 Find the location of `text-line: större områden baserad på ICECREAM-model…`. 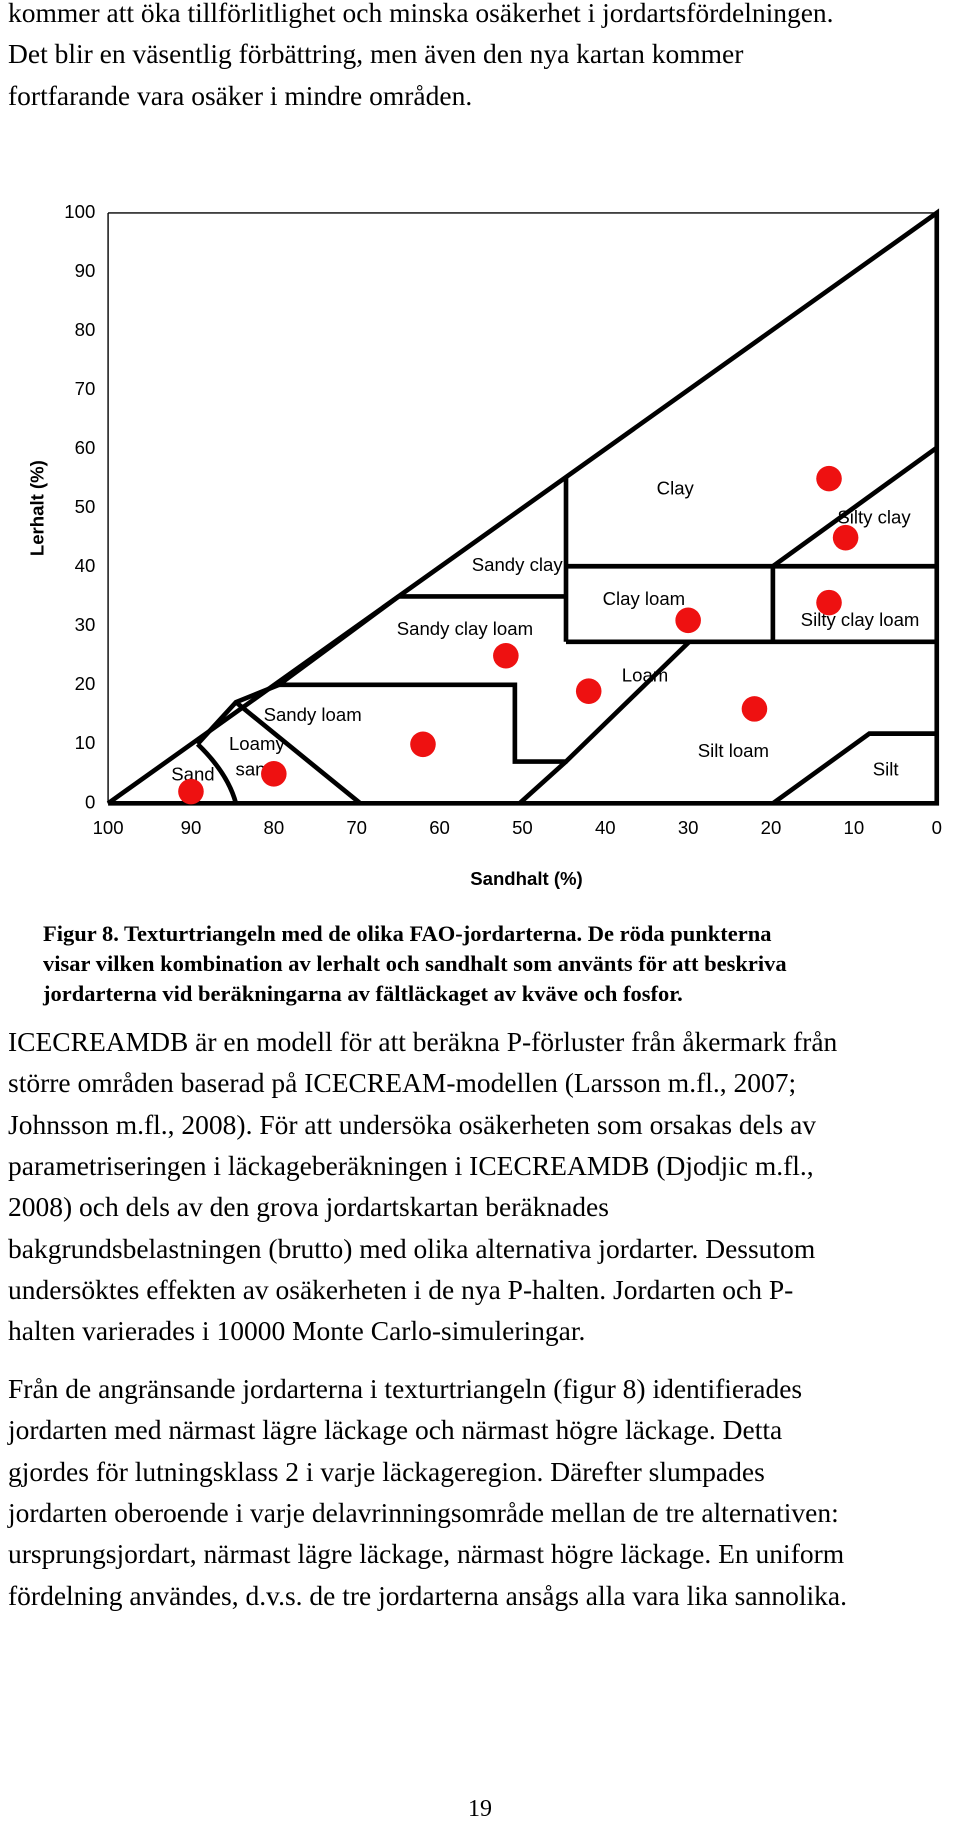

text-line: större områden baserad på ICECREAM-model… is located at coordinates (402, 1083).